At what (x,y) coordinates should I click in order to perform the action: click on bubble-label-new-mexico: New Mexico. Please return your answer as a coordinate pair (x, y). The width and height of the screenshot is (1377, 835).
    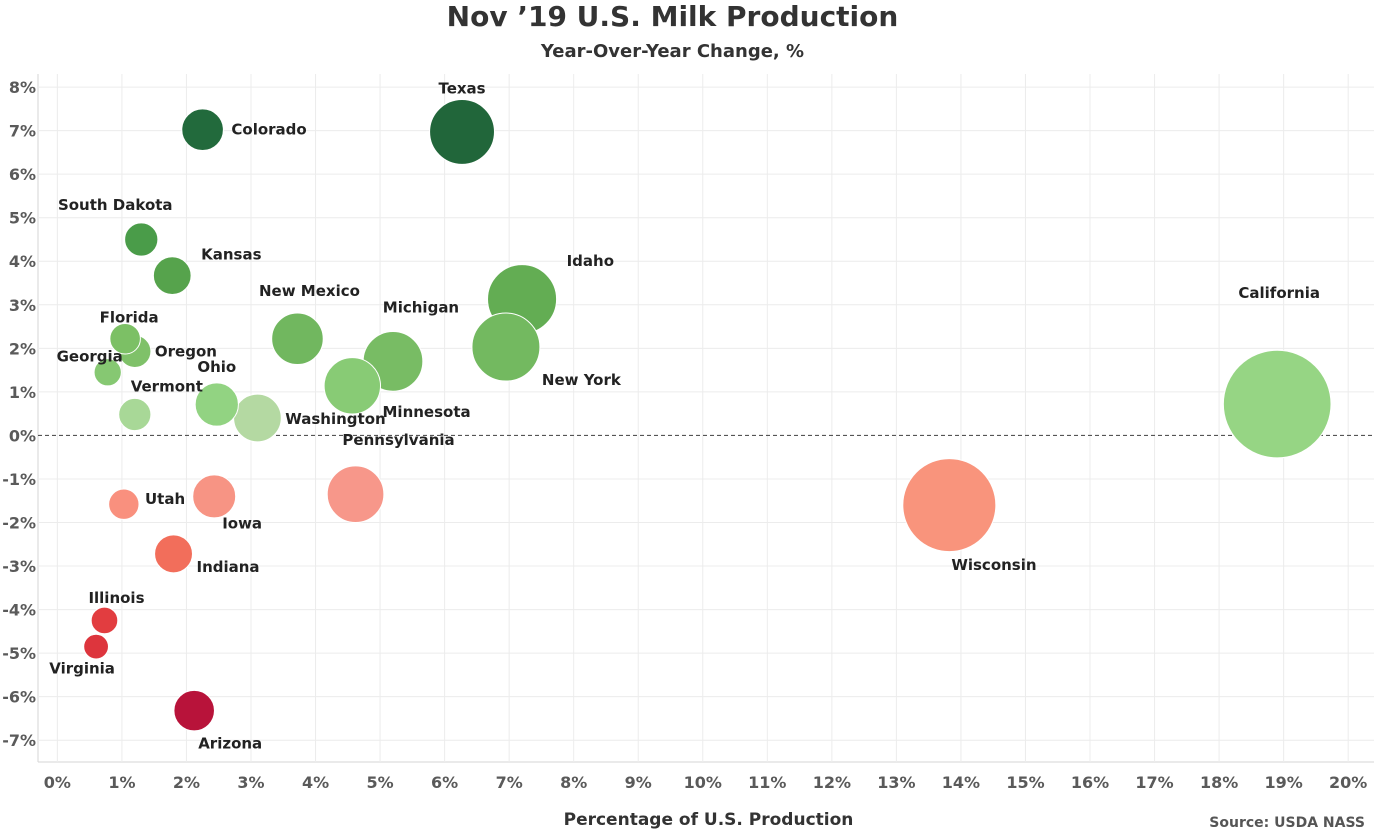
    Looking at the image, I should click on (309, 291).